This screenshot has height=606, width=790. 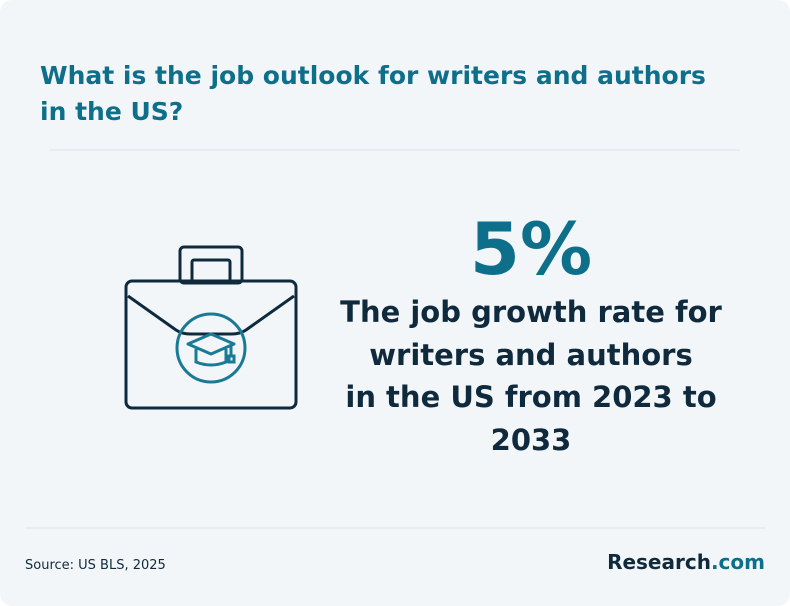 What do you see at coordinates (95, 565) in the screenshot?
I see `source: Source: US BLS, 2025` at bounding box center [95, 565].